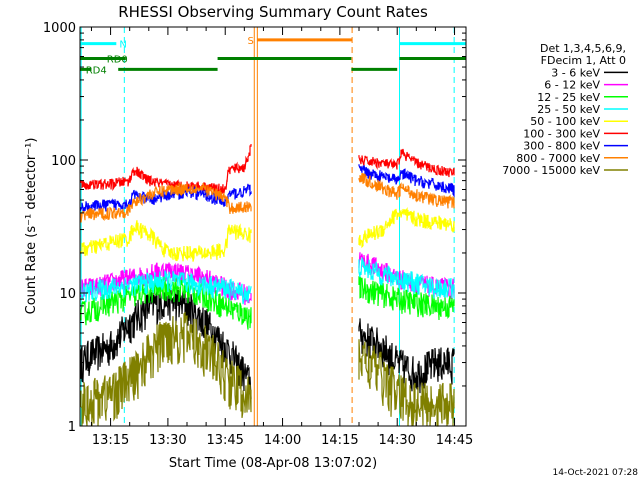  I want to click on y-axis-label: Count Rate (s⁻¹ detector⁻¹), so click(31, 226).